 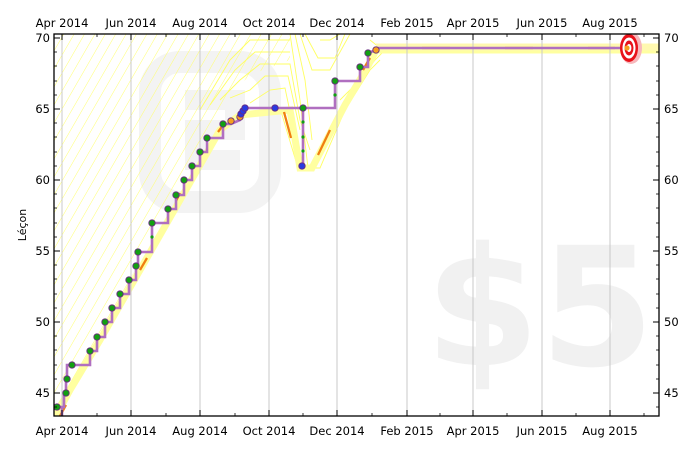 I want to click on y-axis-title: Léçon, so click(x=22, y=225).